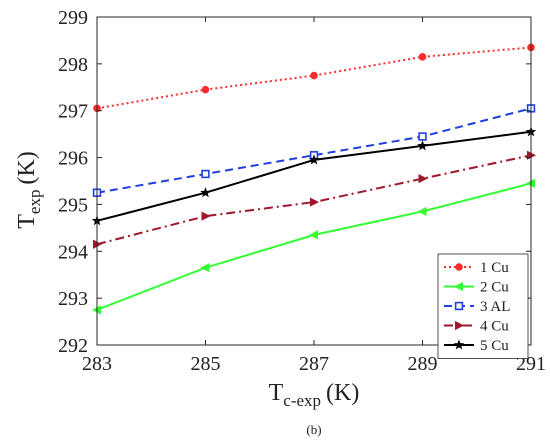 The image size is (550, 448). Describe the element at coordinates (494, 268) in the screenshot. I see `legend-label-1: 1 Cu` at that location.